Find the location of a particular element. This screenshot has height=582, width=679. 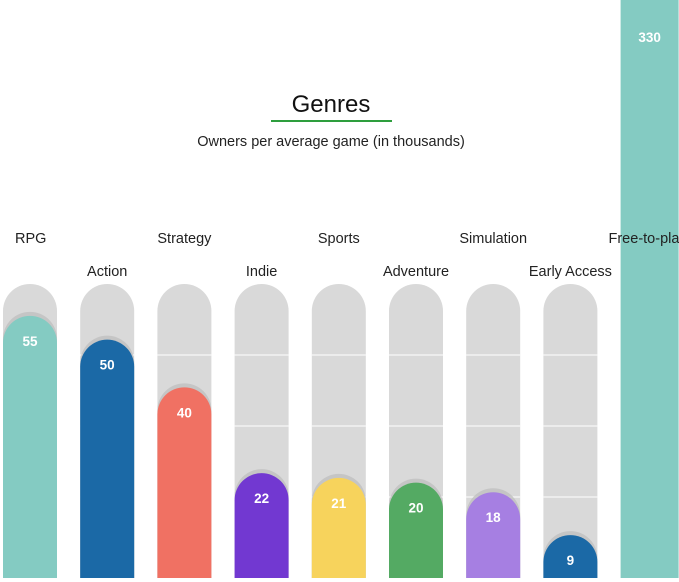

chart-subtitle: Owners per average game (in thousands) is located at coordinates (331, 142).